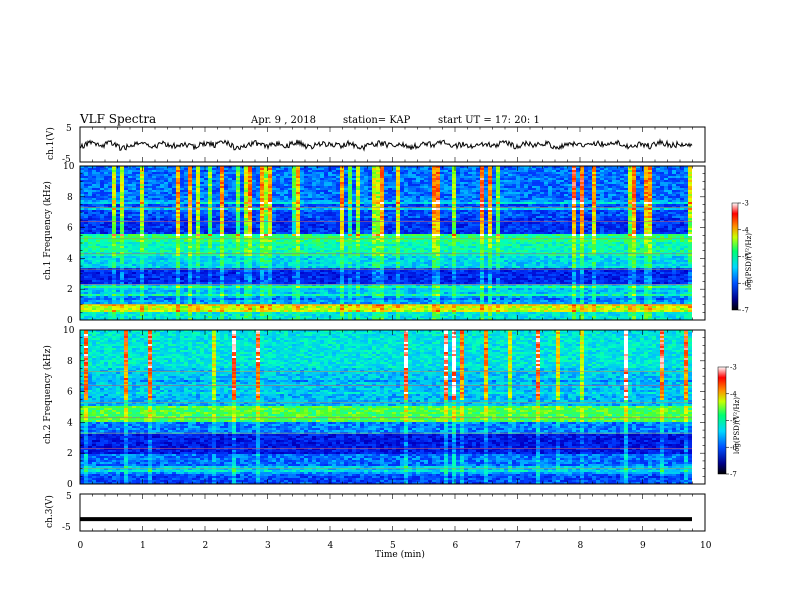  I want to click on station-label: station= KAP, so click(377, 120).